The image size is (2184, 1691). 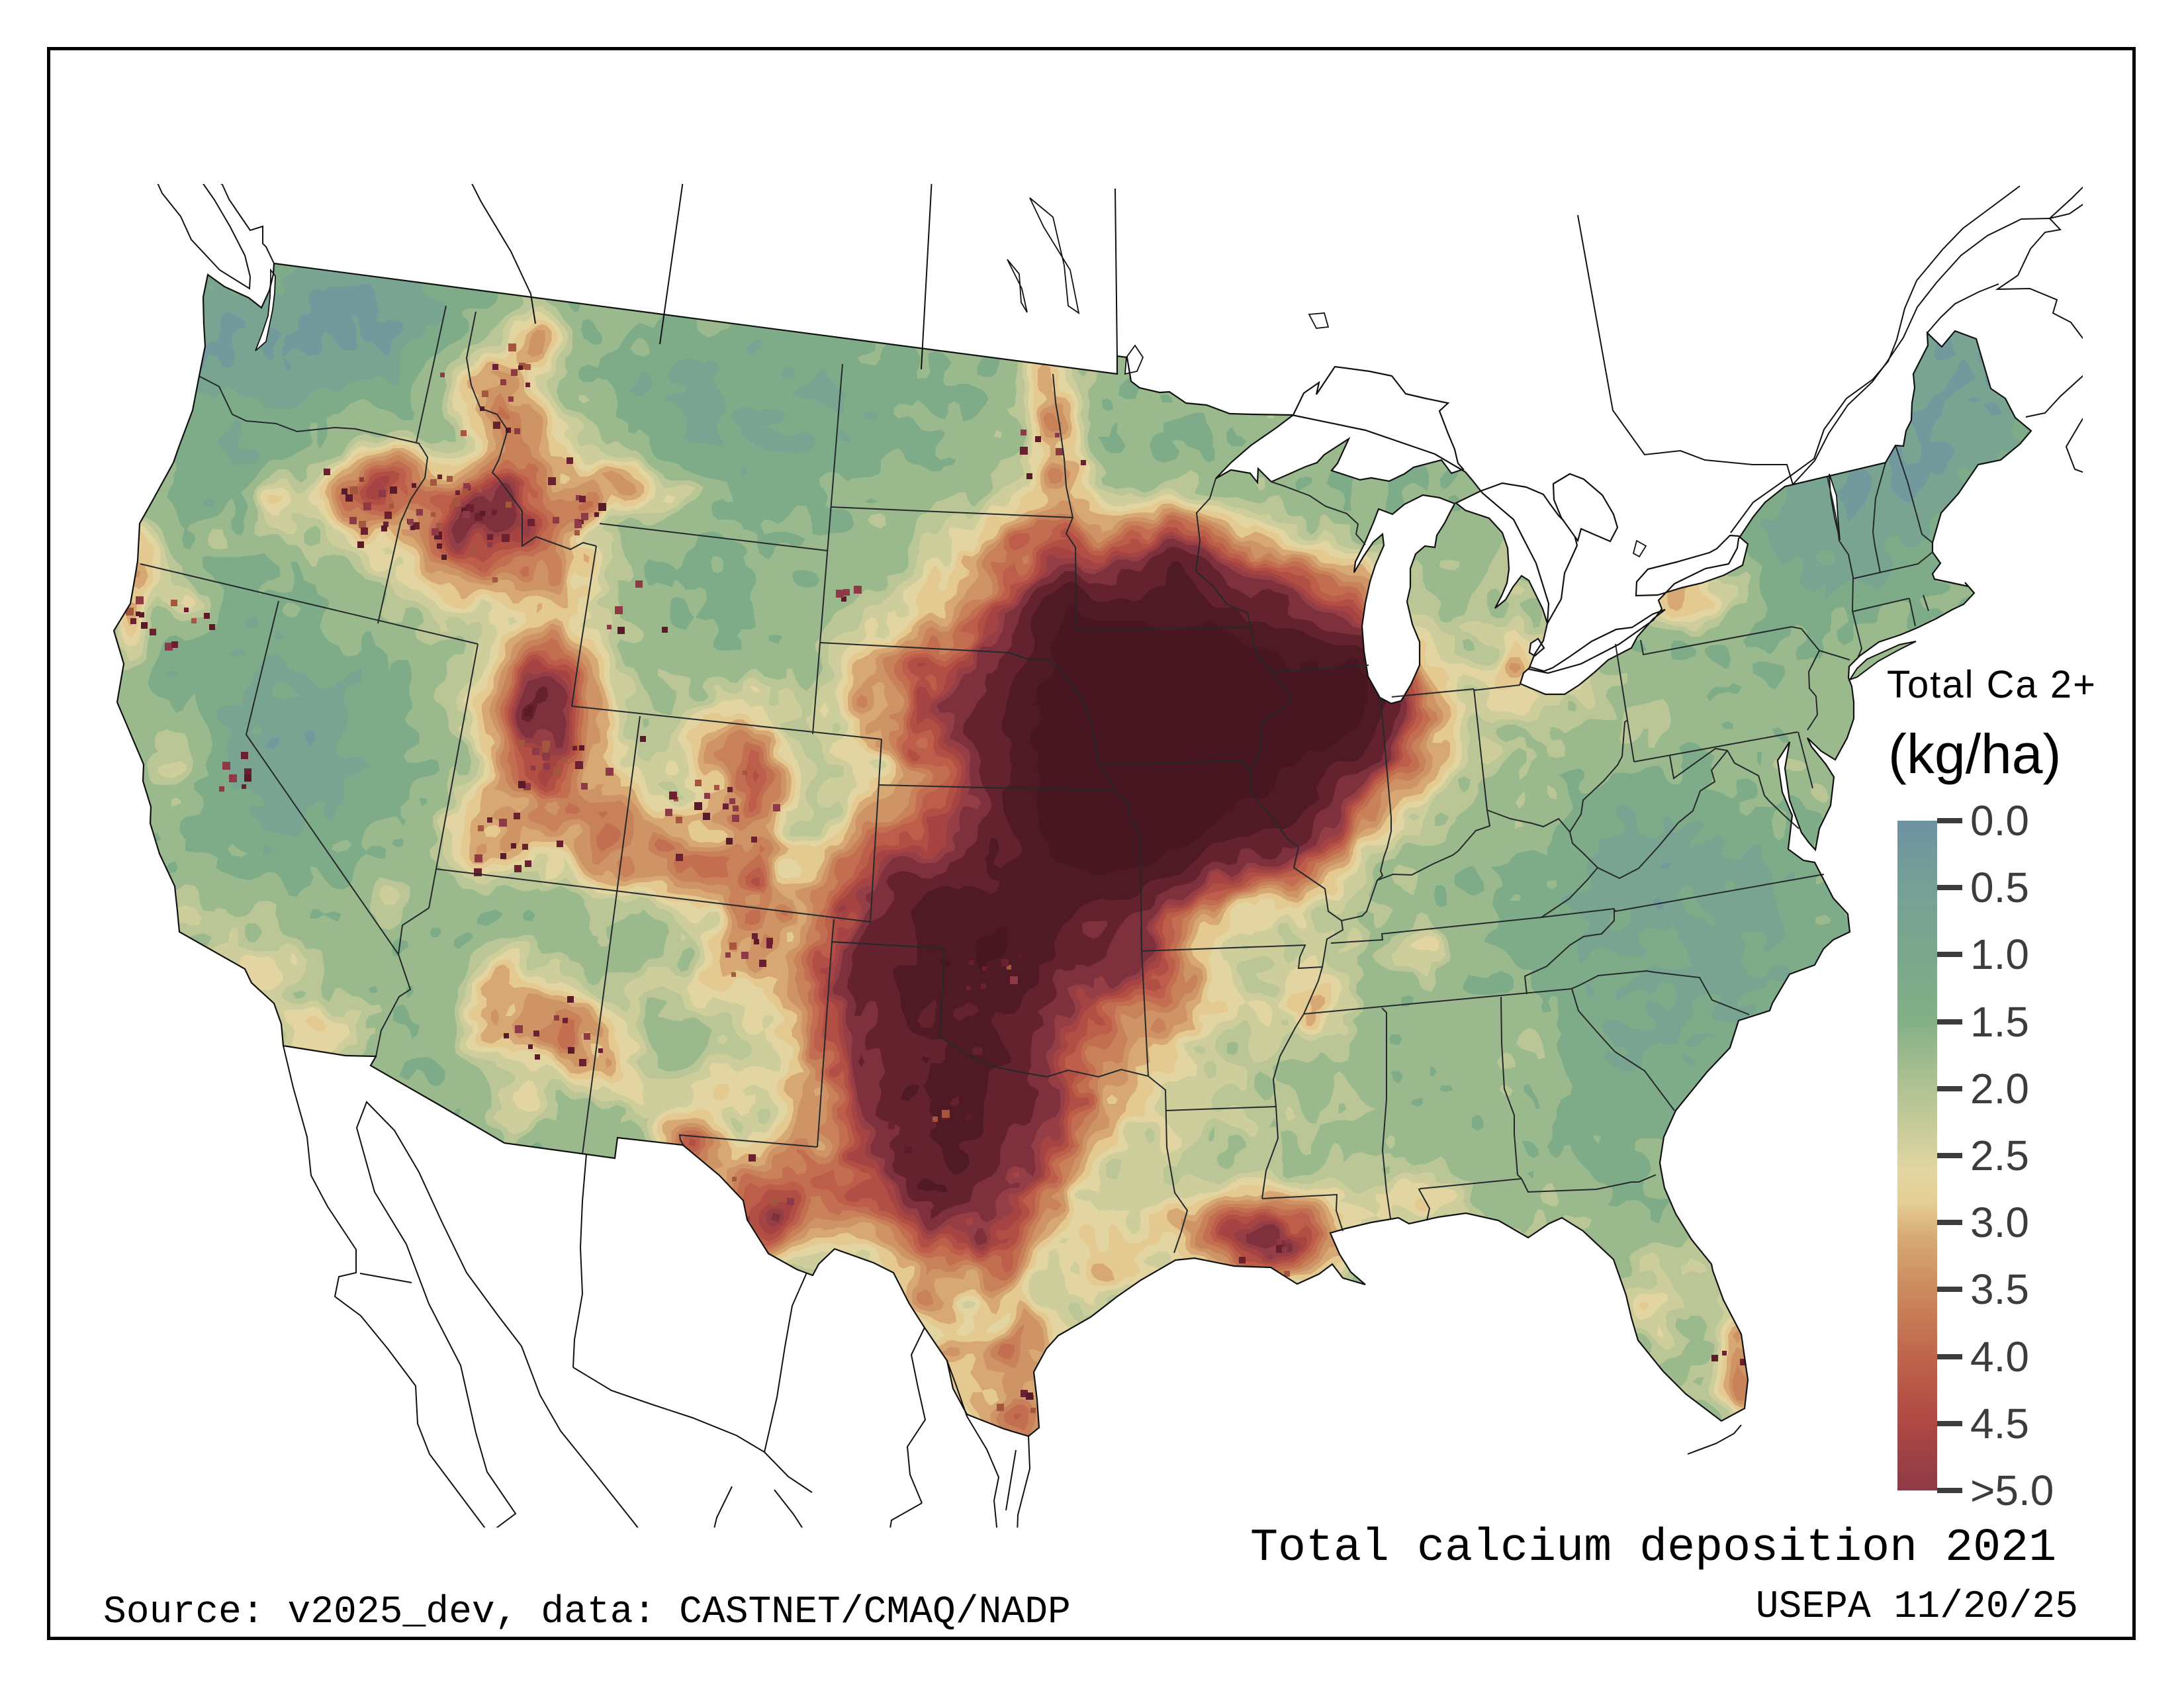 What do you see at coordinates (1999, 821) in the screenshot?
I see `svg-text: 0.0` at bounding box center [1999, 821].